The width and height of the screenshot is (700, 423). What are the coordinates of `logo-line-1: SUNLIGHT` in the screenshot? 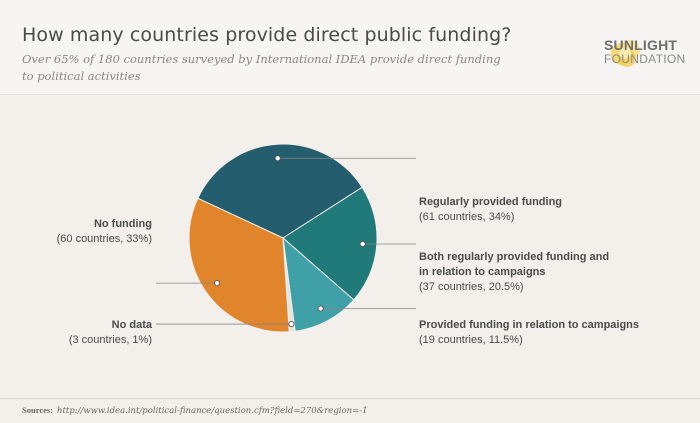 It's located at (641, 45).